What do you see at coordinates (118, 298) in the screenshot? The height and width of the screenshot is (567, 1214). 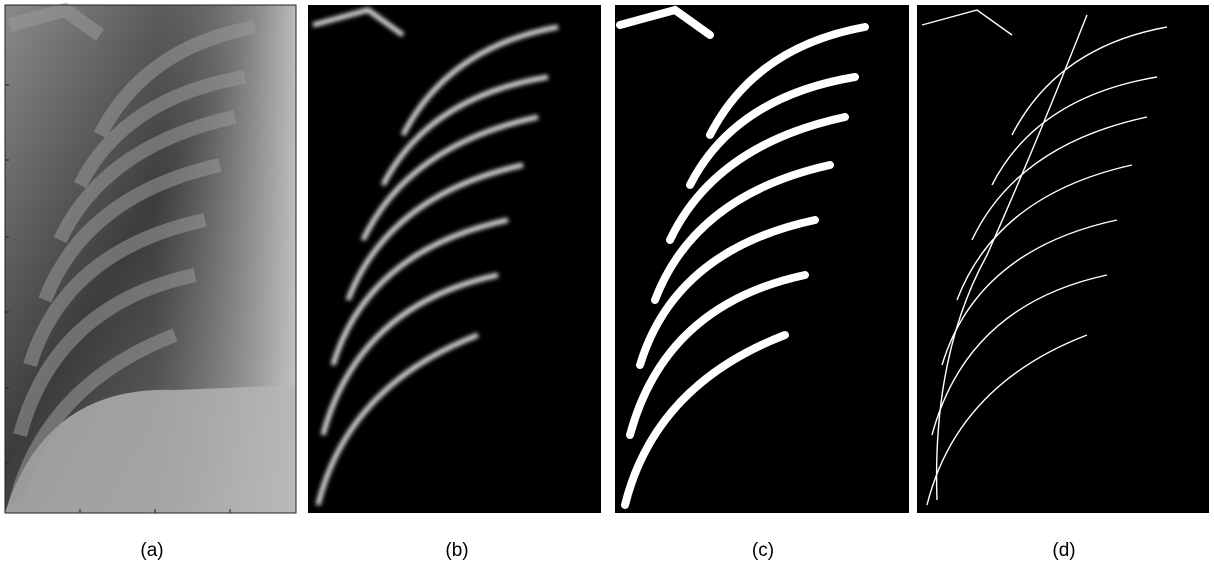 I see `ticks` at bounding box center [118, 298].